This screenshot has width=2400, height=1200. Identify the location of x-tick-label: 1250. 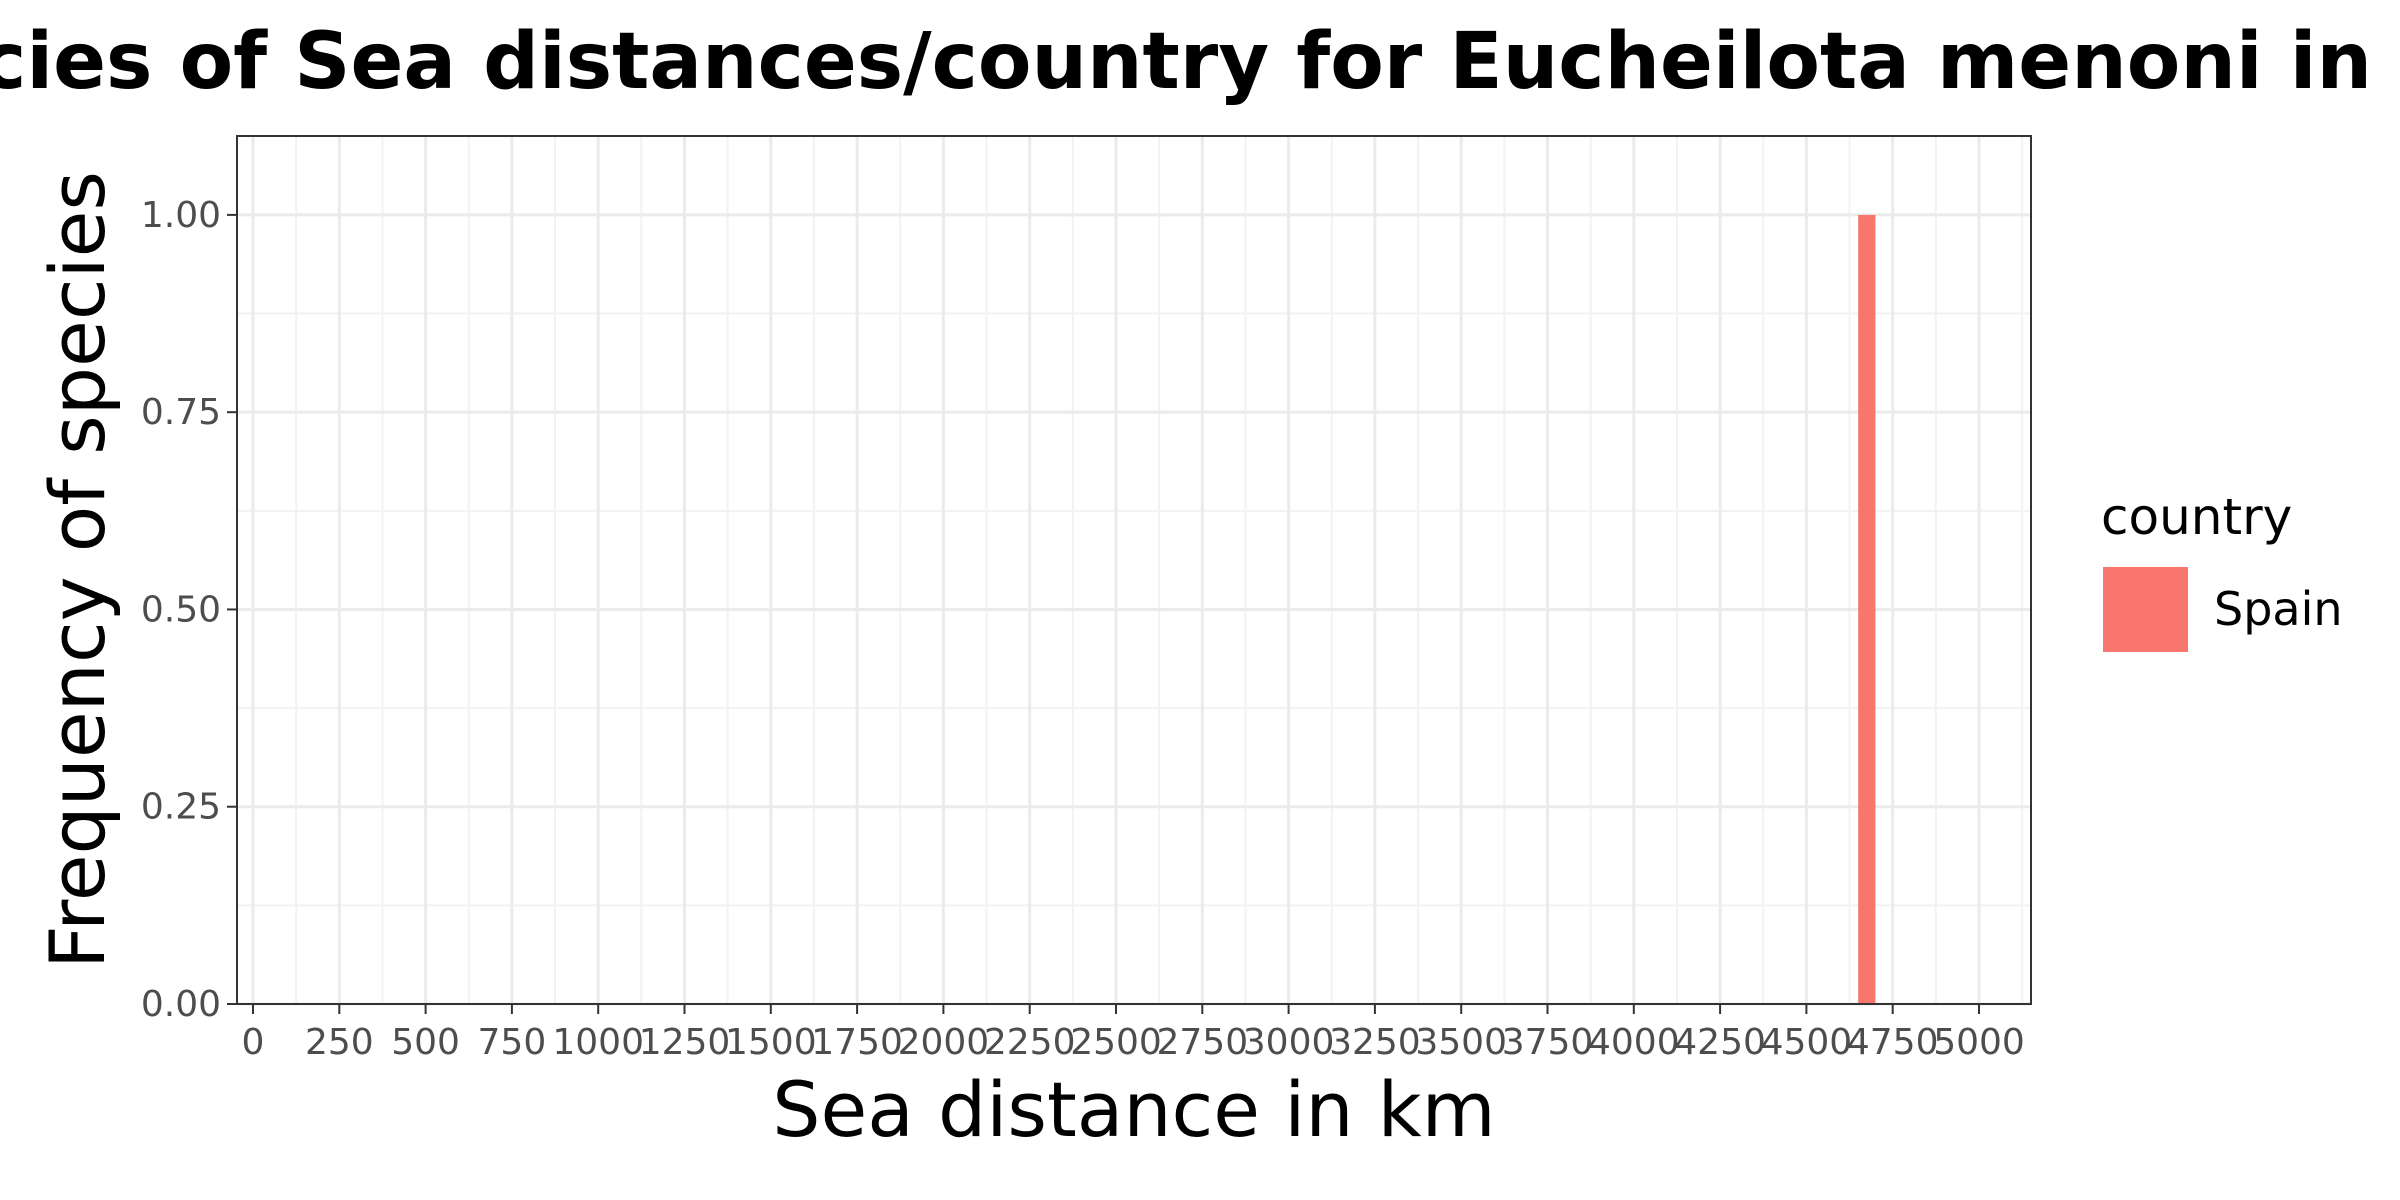
(685, 1042).